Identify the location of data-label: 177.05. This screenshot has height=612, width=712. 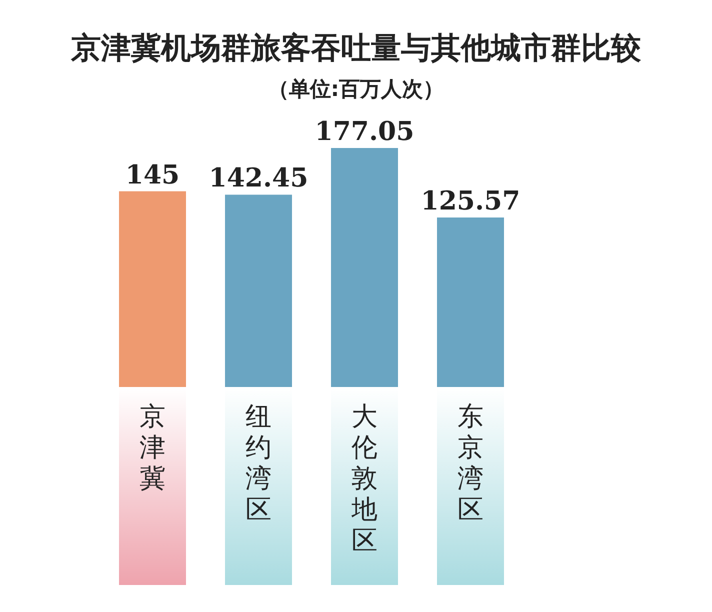
(364, 132).